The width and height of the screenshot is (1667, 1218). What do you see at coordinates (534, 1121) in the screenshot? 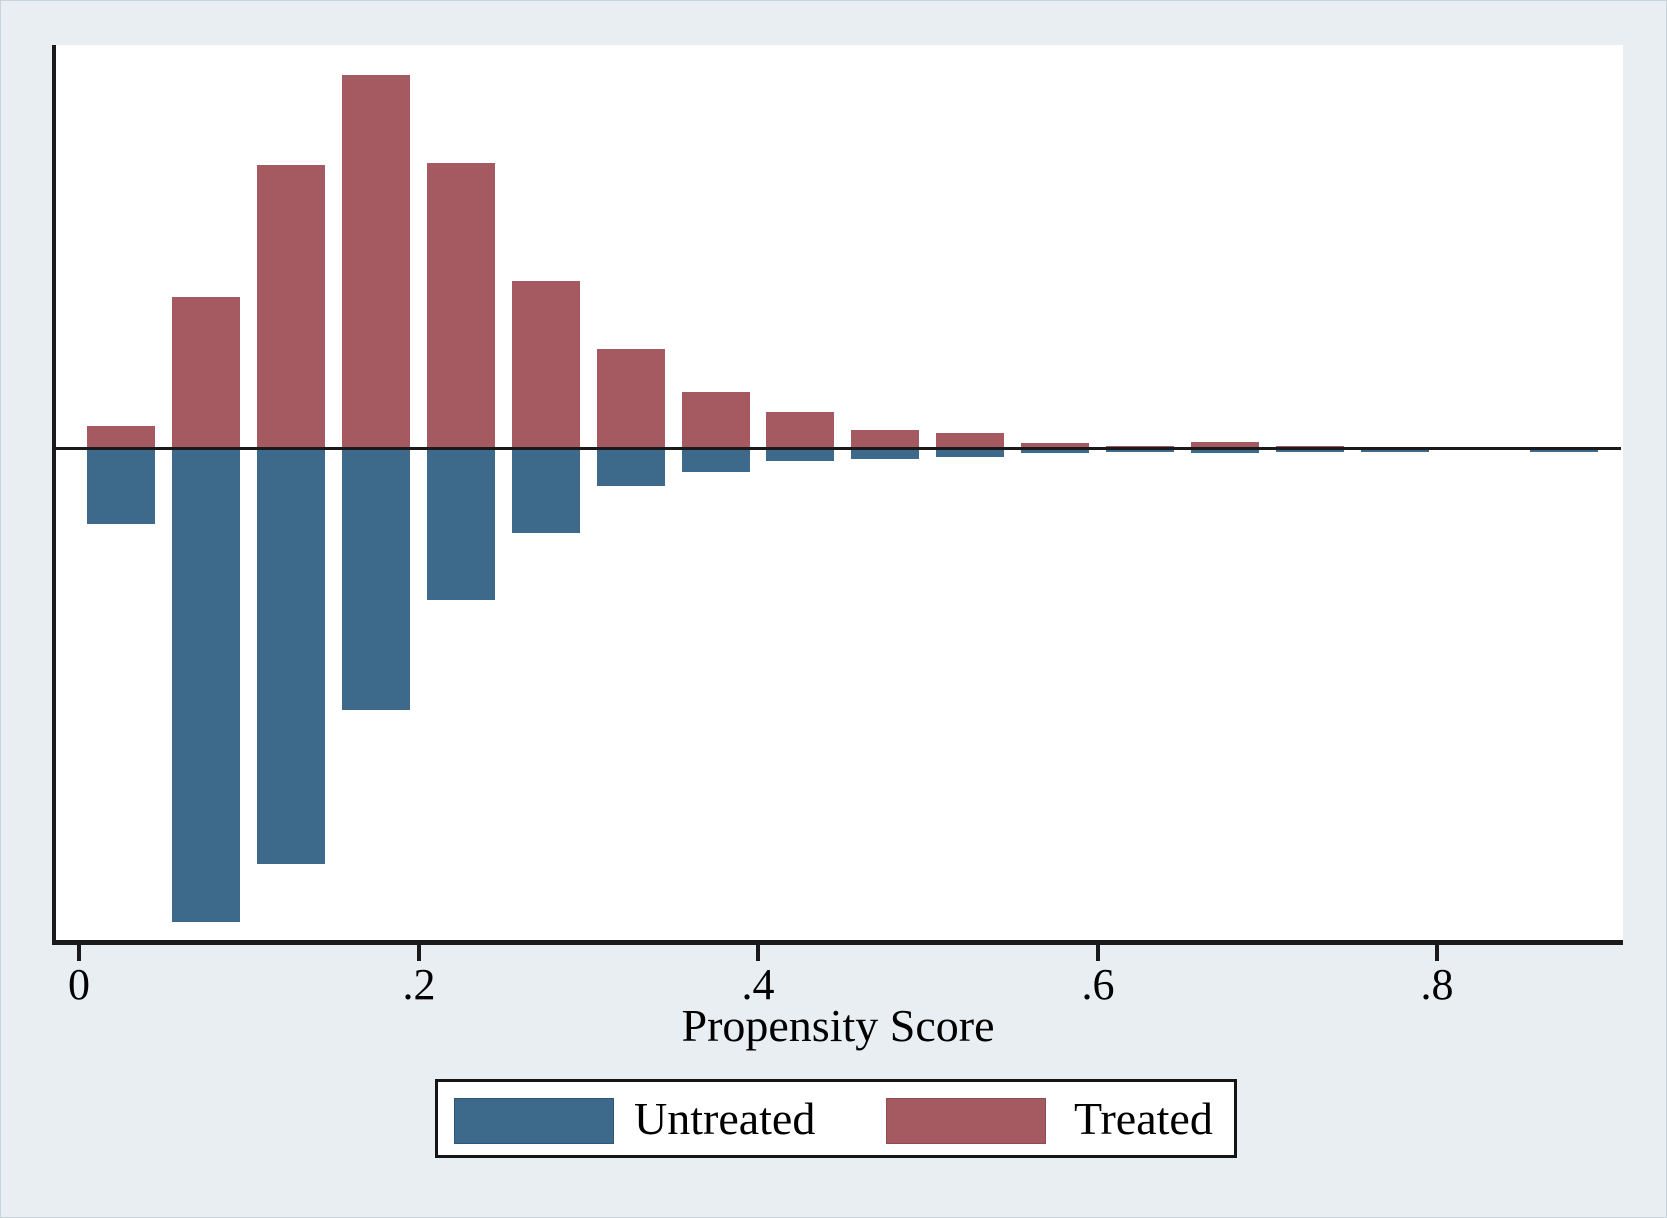
I see `legend-swatch-untreated` at bounding box center [534, 1121].